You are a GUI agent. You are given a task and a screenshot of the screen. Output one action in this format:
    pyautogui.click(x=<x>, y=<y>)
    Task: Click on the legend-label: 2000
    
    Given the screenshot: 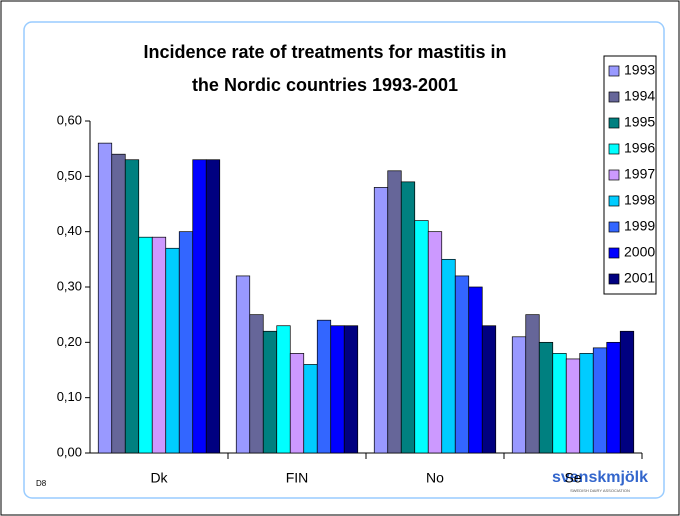 What is the action you would take?
    pyautogui.click(x=639, y=252)
    